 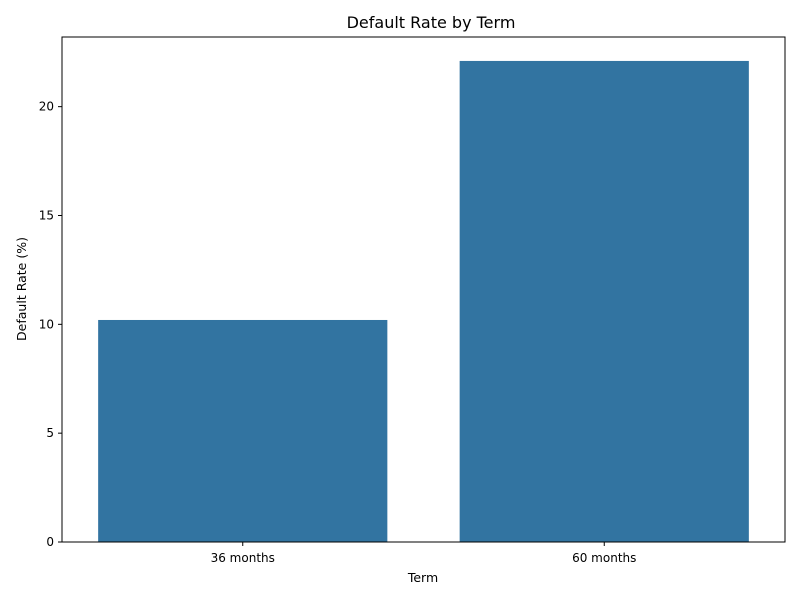 What do you see at coordinates (422, 577) in the screenshot?
I see `x-axis-label: Term` at bounding box center [422, 577].